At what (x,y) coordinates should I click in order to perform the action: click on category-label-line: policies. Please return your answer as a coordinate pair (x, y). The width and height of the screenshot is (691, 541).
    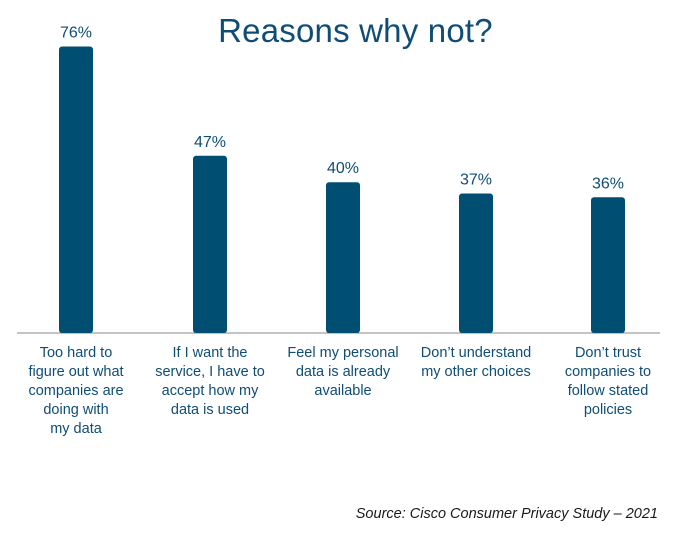
    Looking at the image, I should click on (608, 410).